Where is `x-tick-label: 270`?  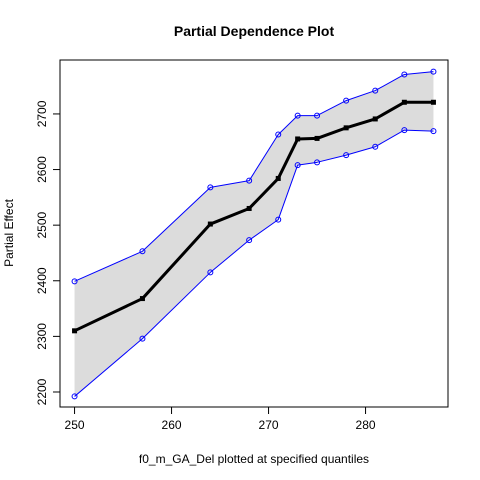
x-tick-label: 270 is located at coordinates (269, 425).